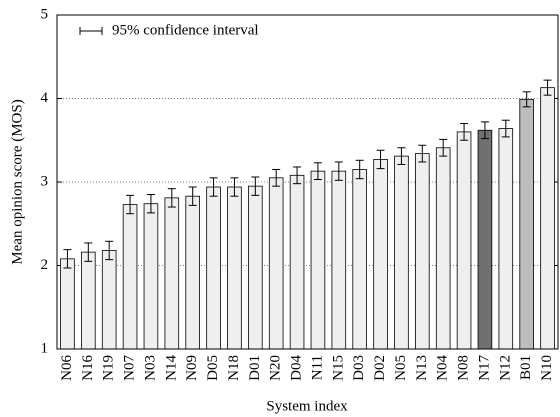 Image resolution: width=560 pixels, height=417 pixels. What do you see at coordinates (547, 368) in the screenshot?
I see `x-tick-label: N10` at bounding box center [547, 368].